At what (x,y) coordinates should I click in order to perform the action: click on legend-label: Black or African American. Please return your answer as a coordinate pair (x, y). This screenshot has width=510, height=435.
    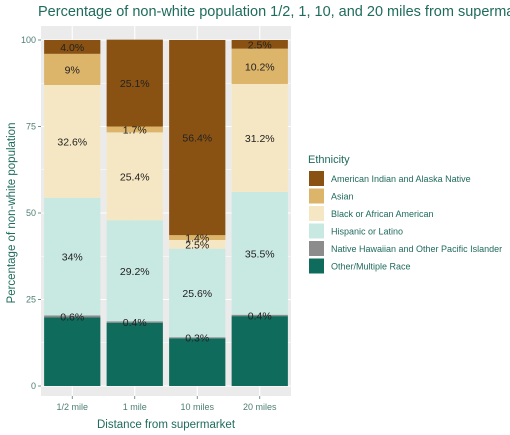
    Looking at the image, I should click on (382, 214).